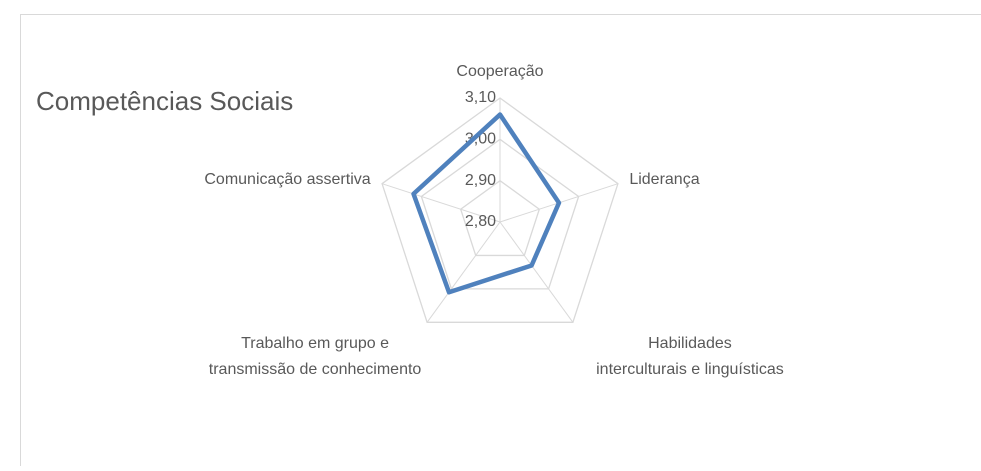 The width and height of the screenshot is (981, 471). Describe the element at coordinates (164, 101) in the screenshot. I see `chart-title: Competências Sociais` at that location.